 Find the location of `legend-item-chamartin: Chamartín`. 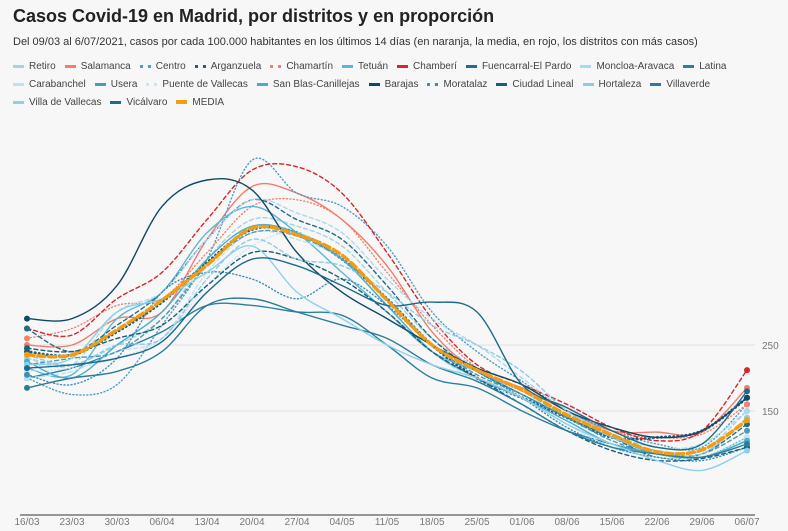

legend-item-chamartin: Chamartín is located at coordinates (301, 66).